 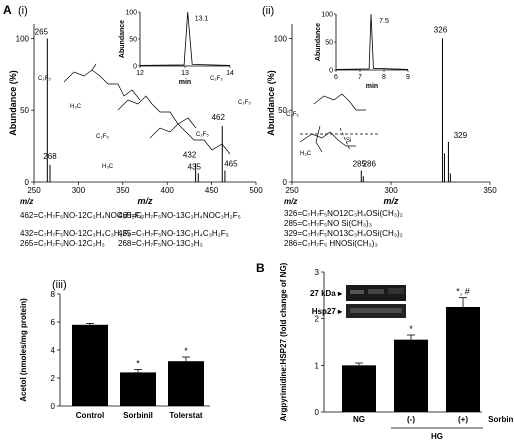 What do you see at coordinates (370, 163) in the screenshot?
I see `peak-label: 286` at bounding box center [370, 163].